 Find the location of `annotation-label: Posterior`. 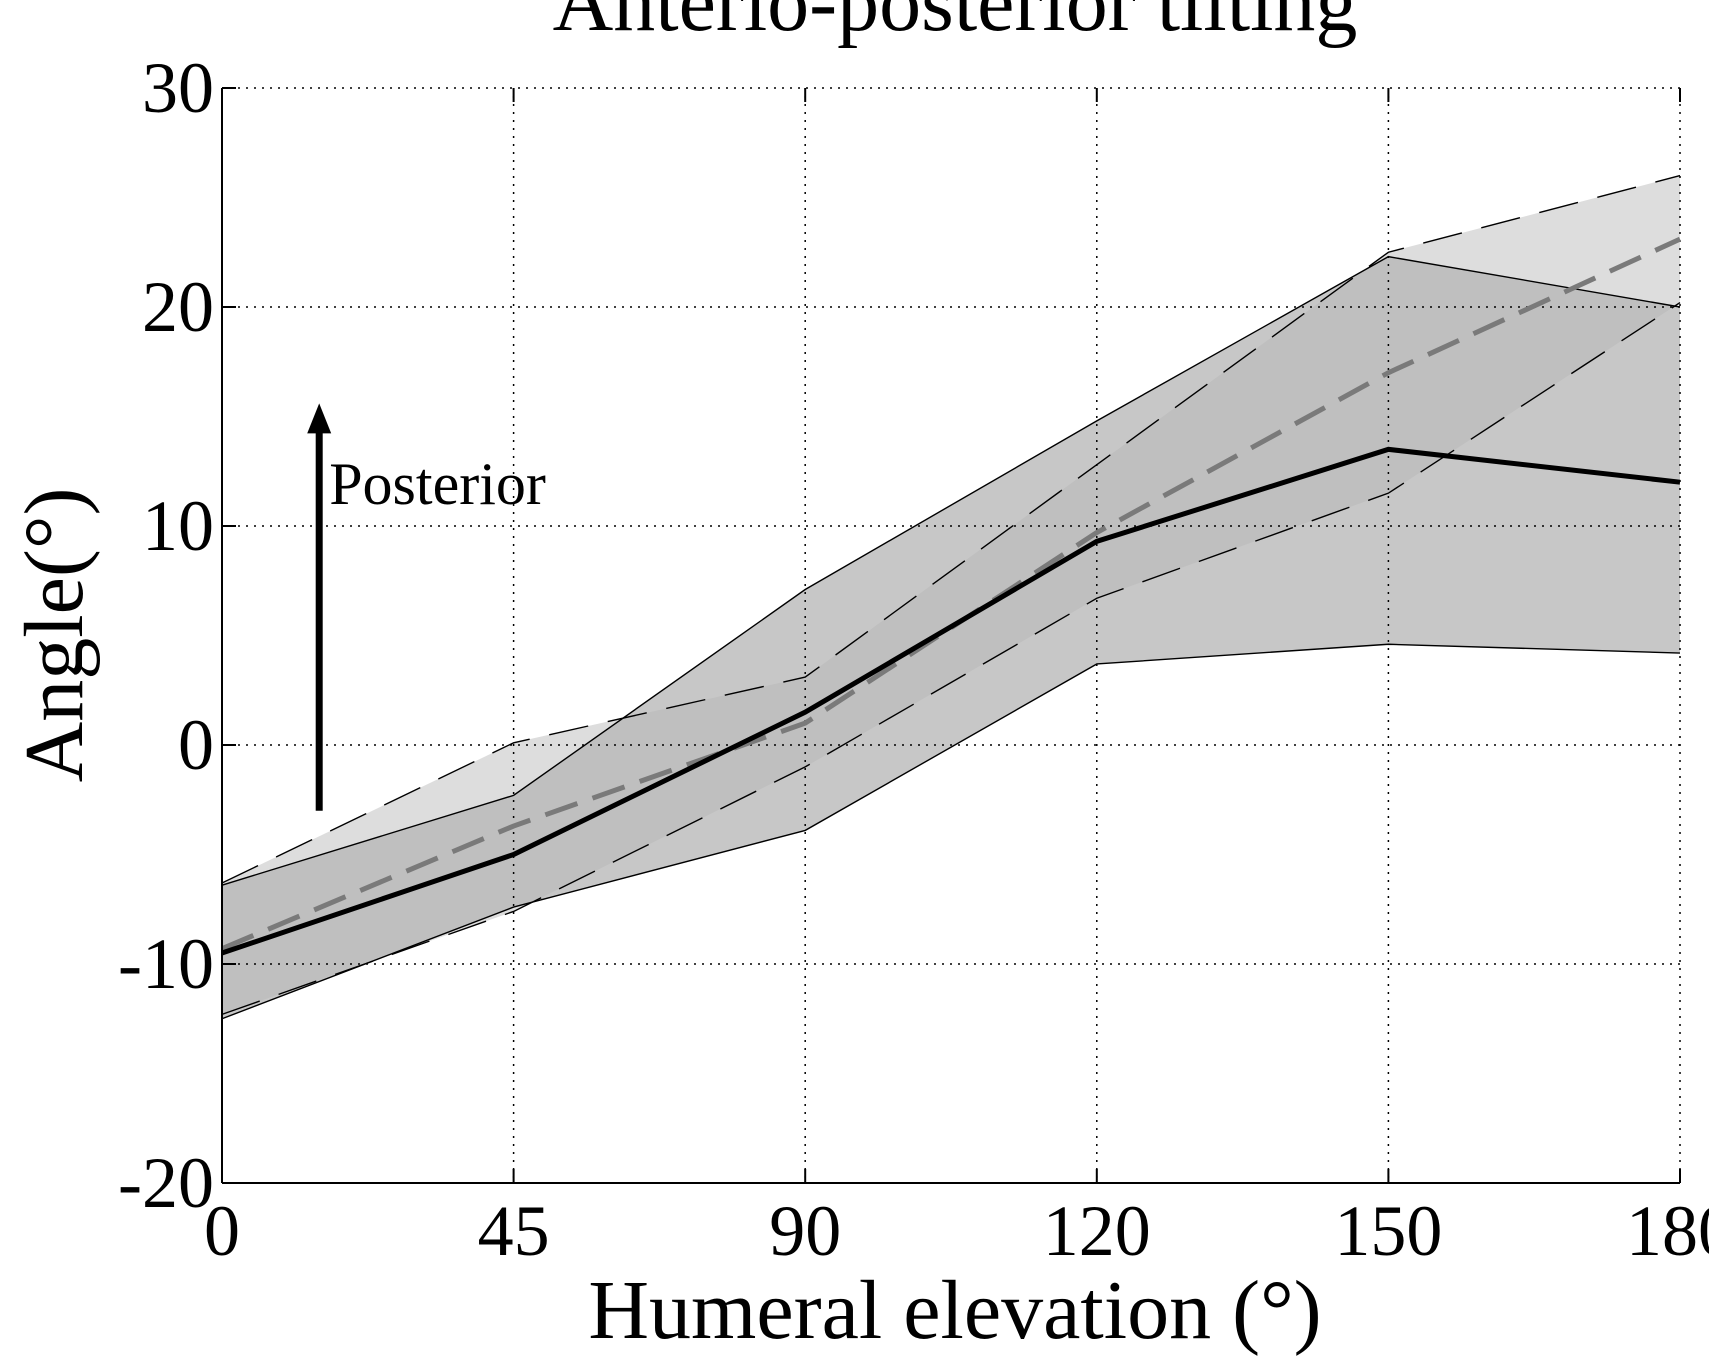

annotation-label: Posterior is located at coordinates (437, 484).